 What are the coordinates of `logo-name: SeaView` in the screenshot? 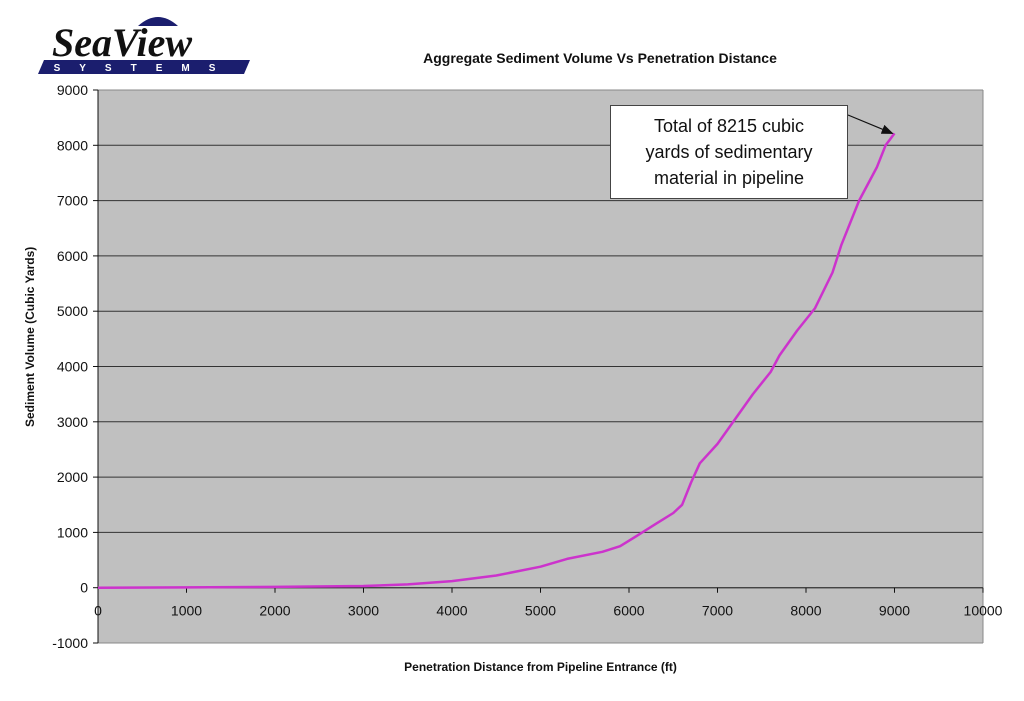 It's located at (122, 42).